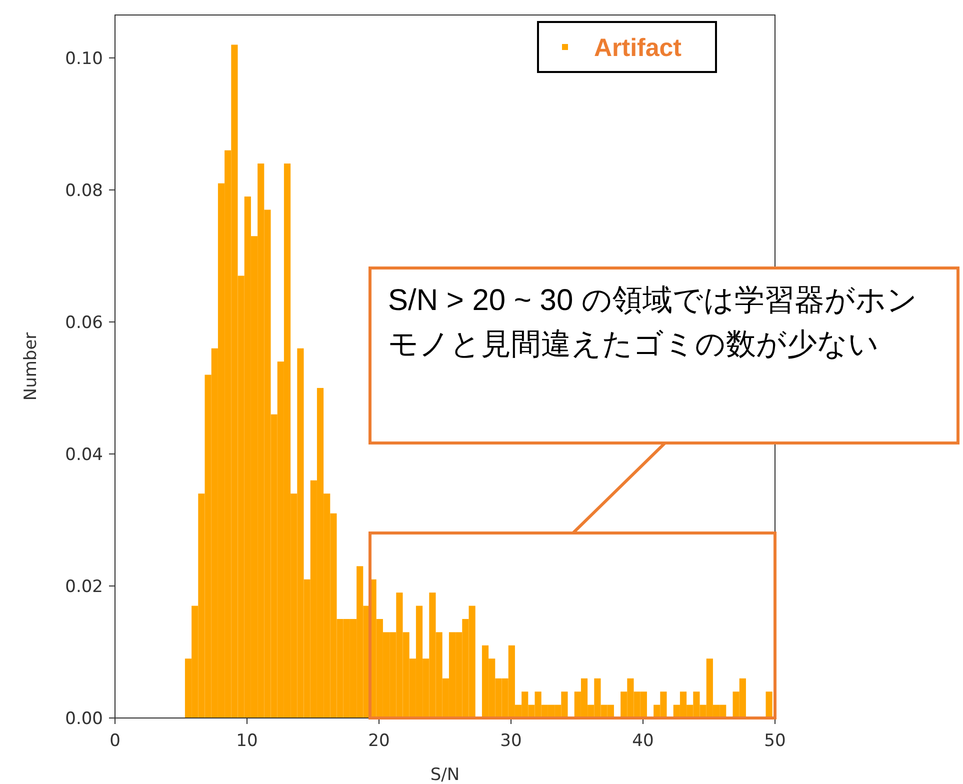 The image size is (963, 784). I want to click on x-axis-title: S/N, so click(445, 774).